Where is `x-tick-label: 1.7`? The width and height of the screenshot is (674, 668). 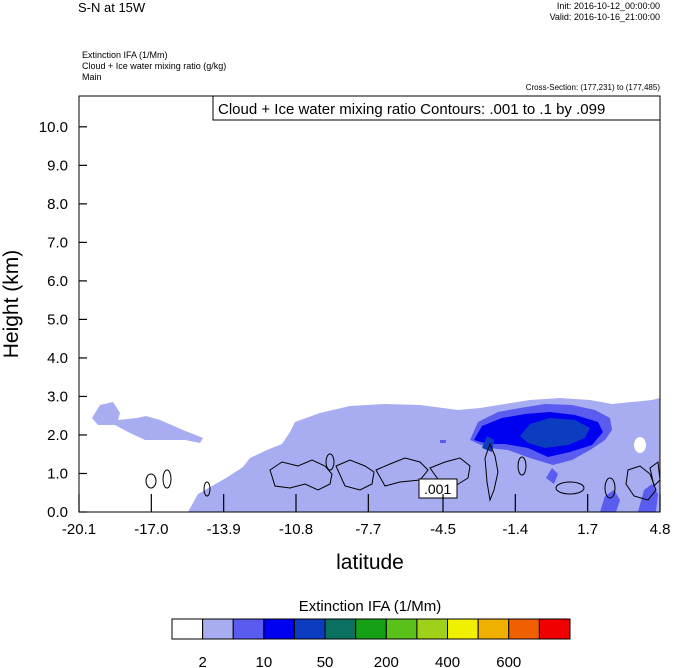 x-tick-label: 1.7 is located at coordinates (587, 529).